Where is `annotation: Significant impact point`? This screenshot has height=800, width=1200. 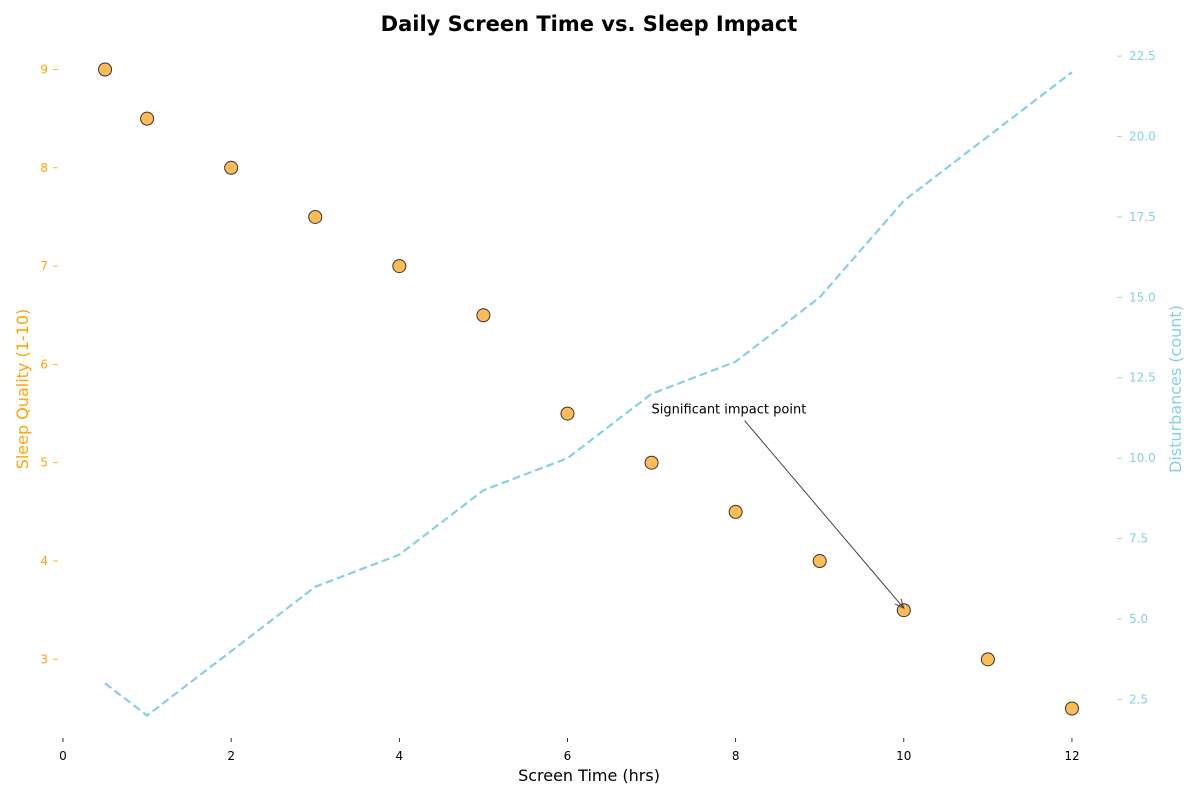 annotation: Significant impact point is located at coordinates (778, 506).